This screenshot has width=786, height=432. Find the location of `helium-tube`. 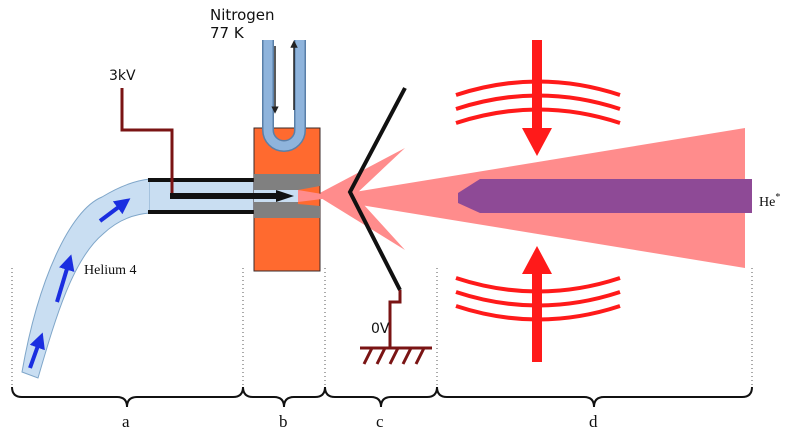

helium-tube is located at coordinates (86, 278).